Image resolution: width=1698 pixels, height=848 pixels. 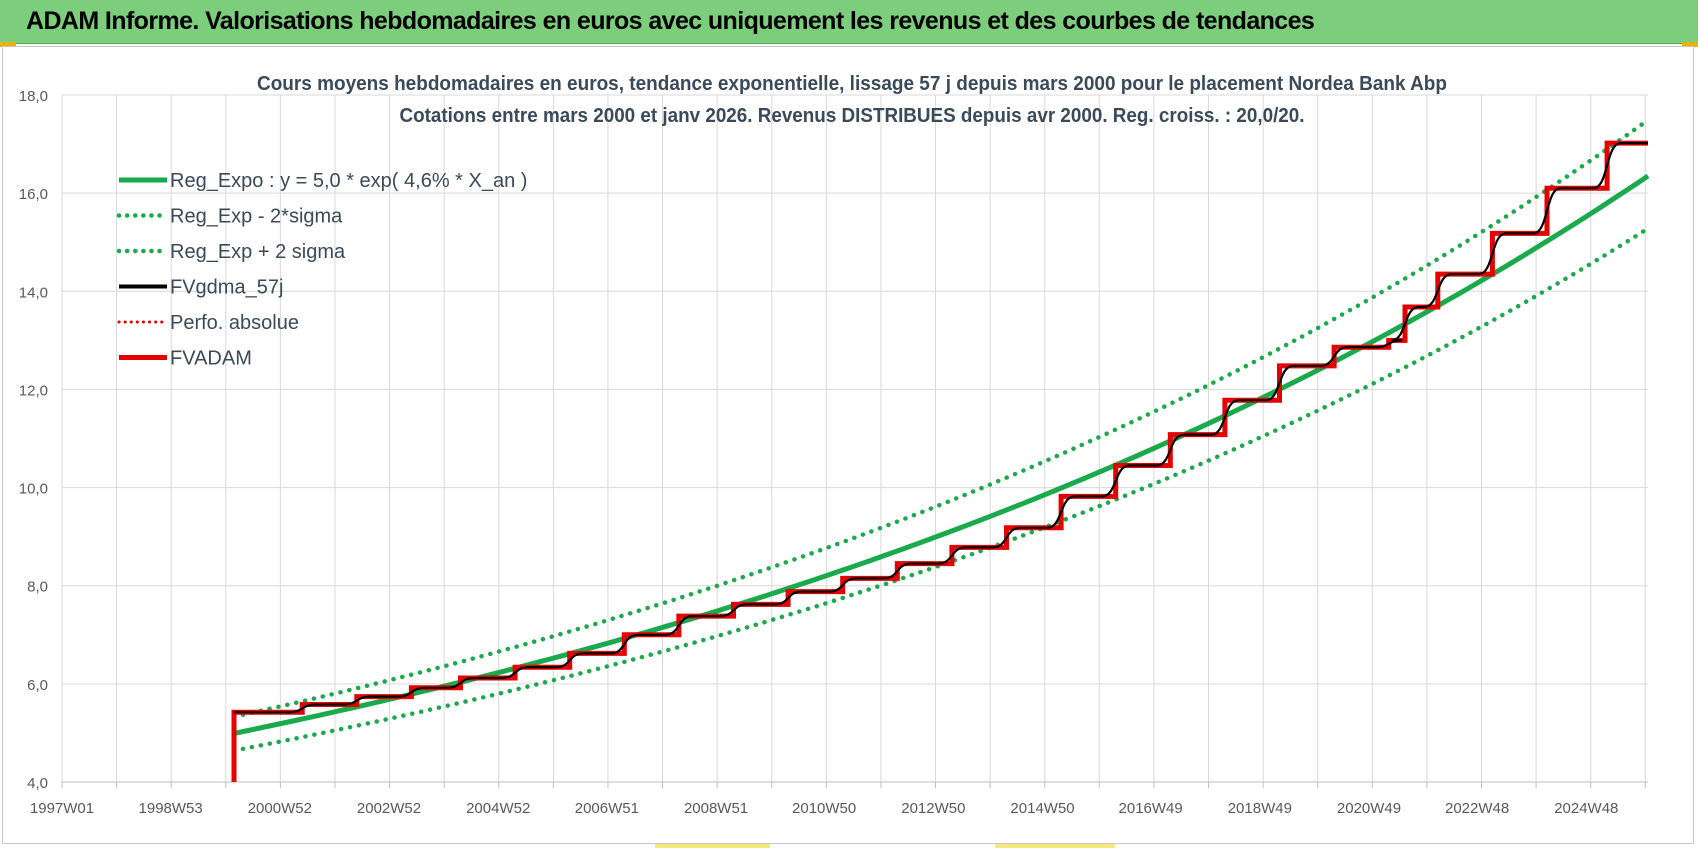 What do you see at coordinates (33, 489) in the screenshot?
I see `y-tick-label: 10,0` at bounding box center [33, 489].